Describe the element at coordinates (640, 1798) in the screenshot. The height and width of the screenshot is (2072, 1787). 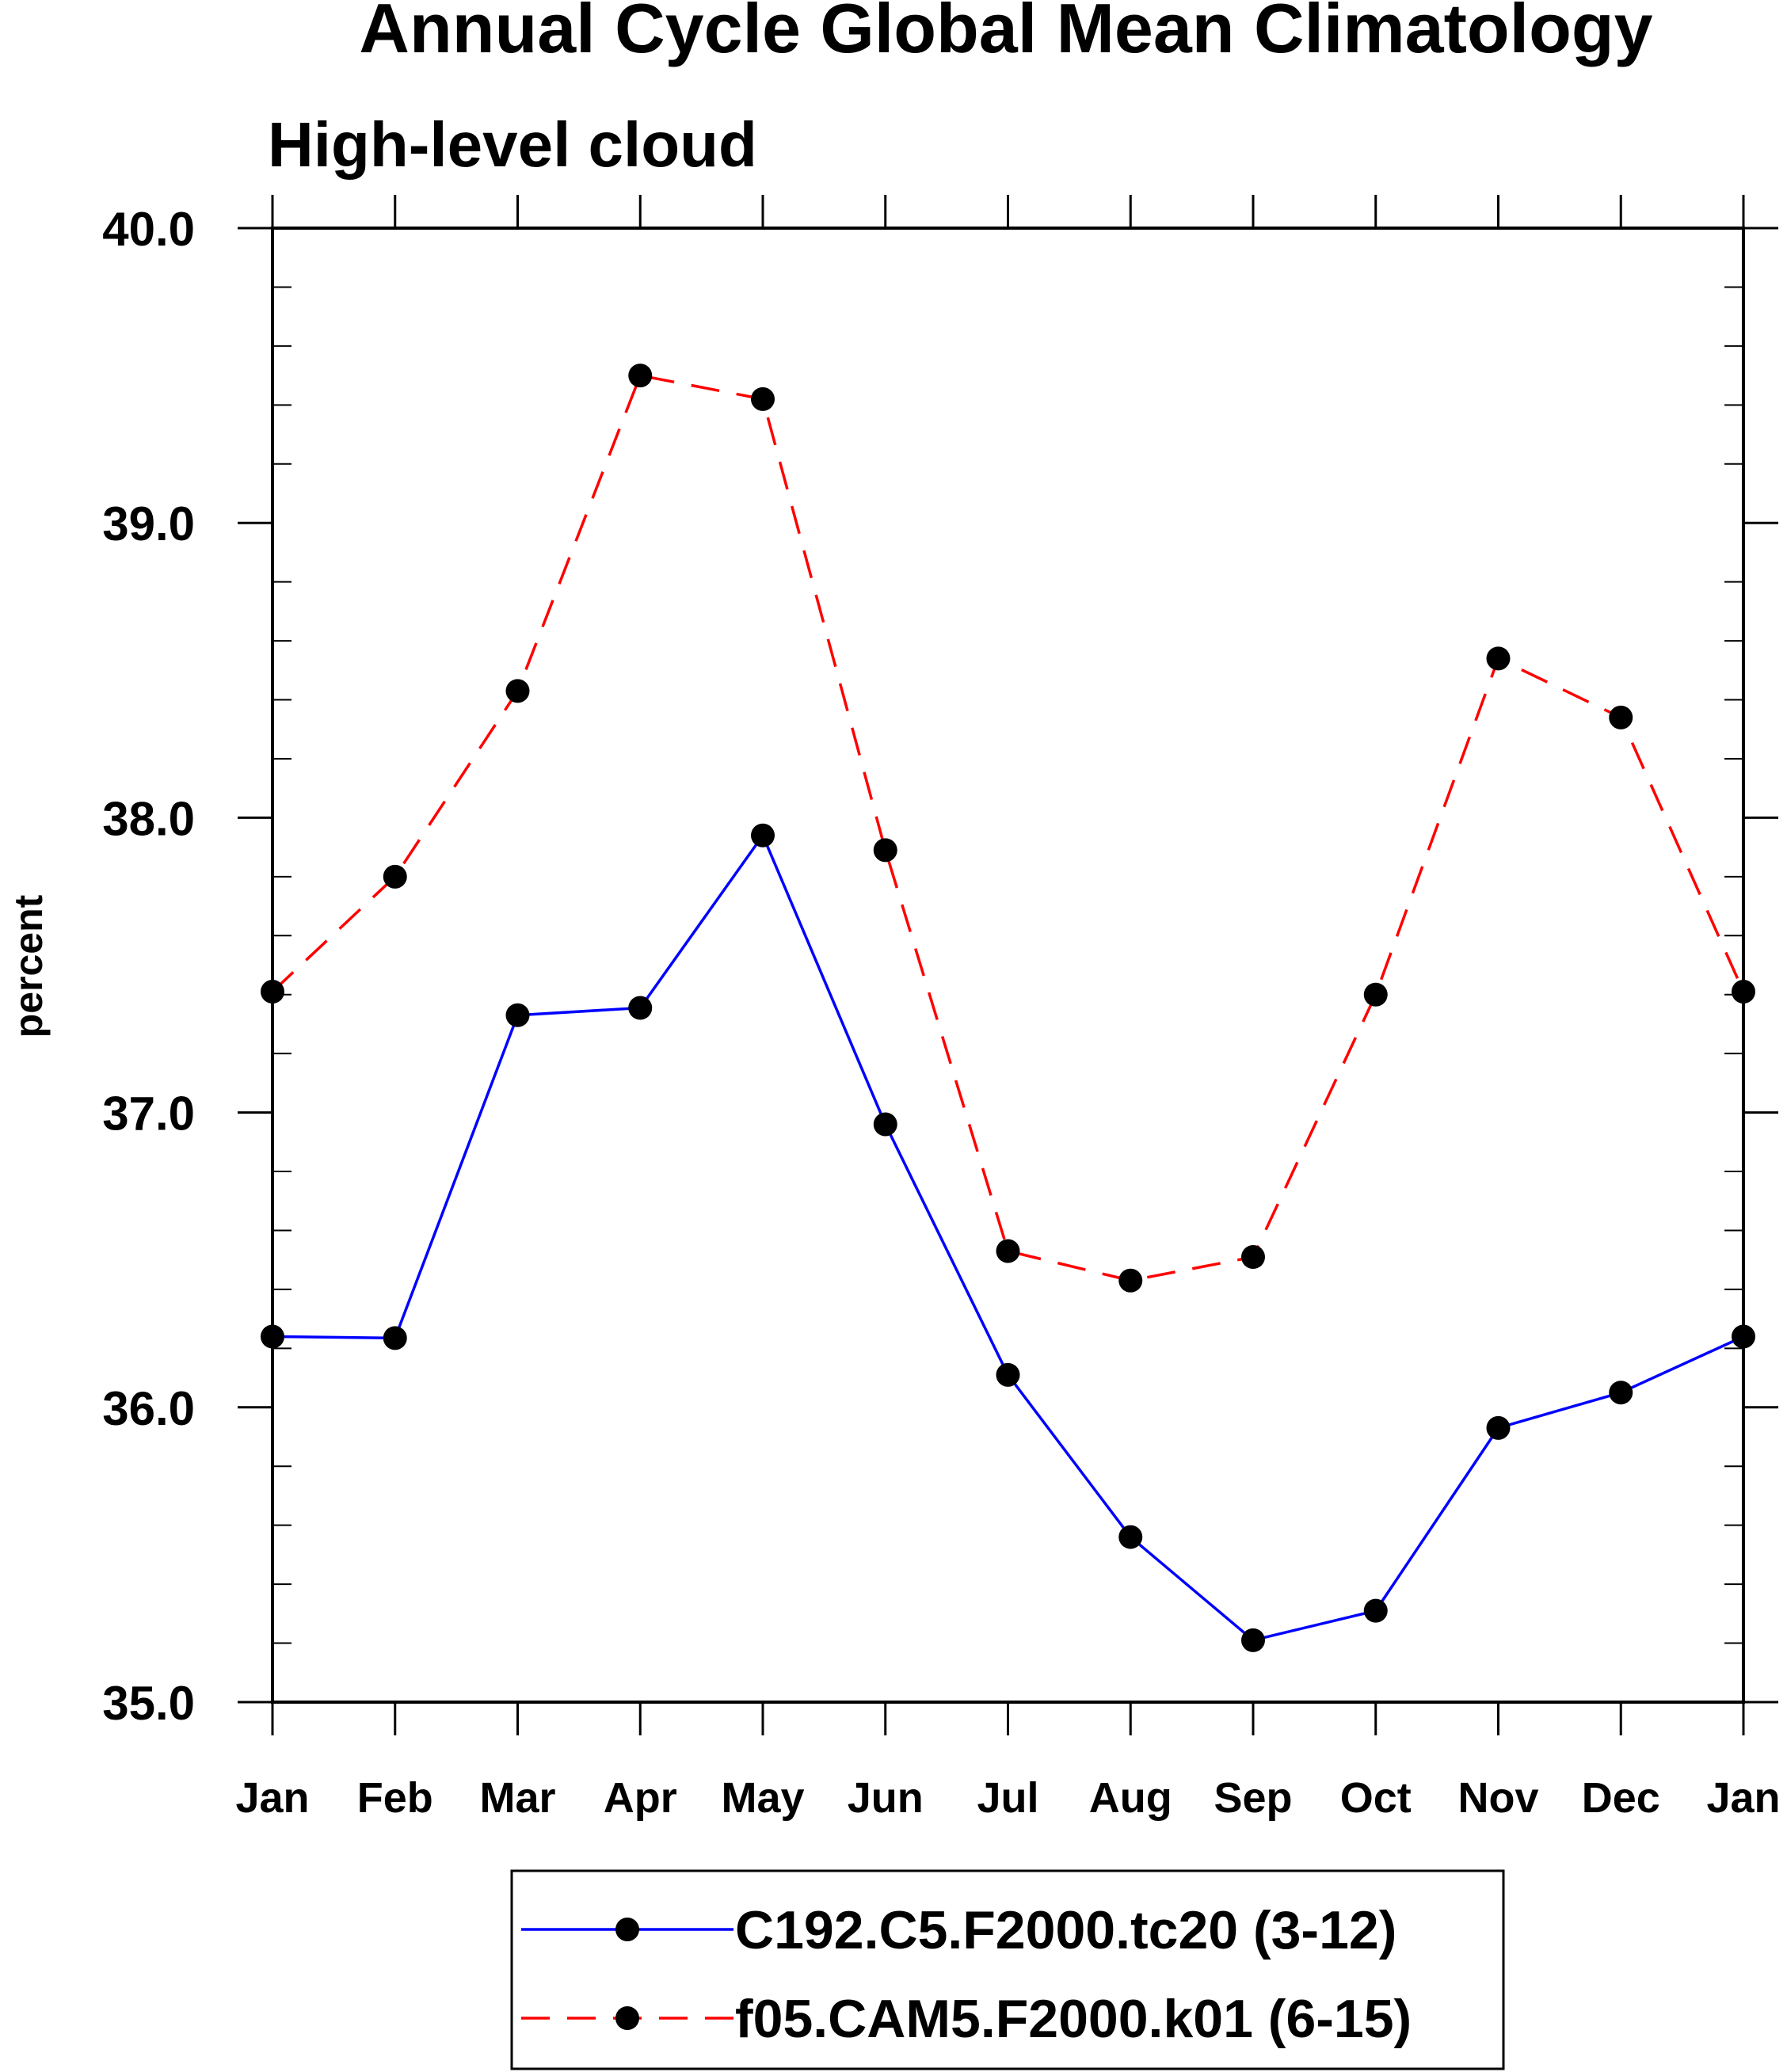
I see `x-tick-label: Apr` at that location.